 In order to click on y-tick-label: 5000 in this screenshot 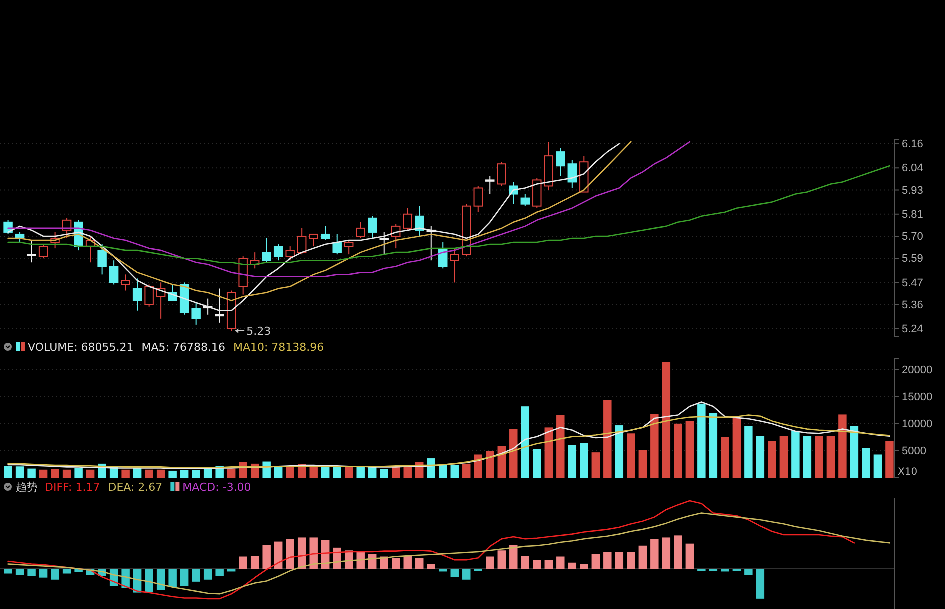, I will do `click(914, 451)`.